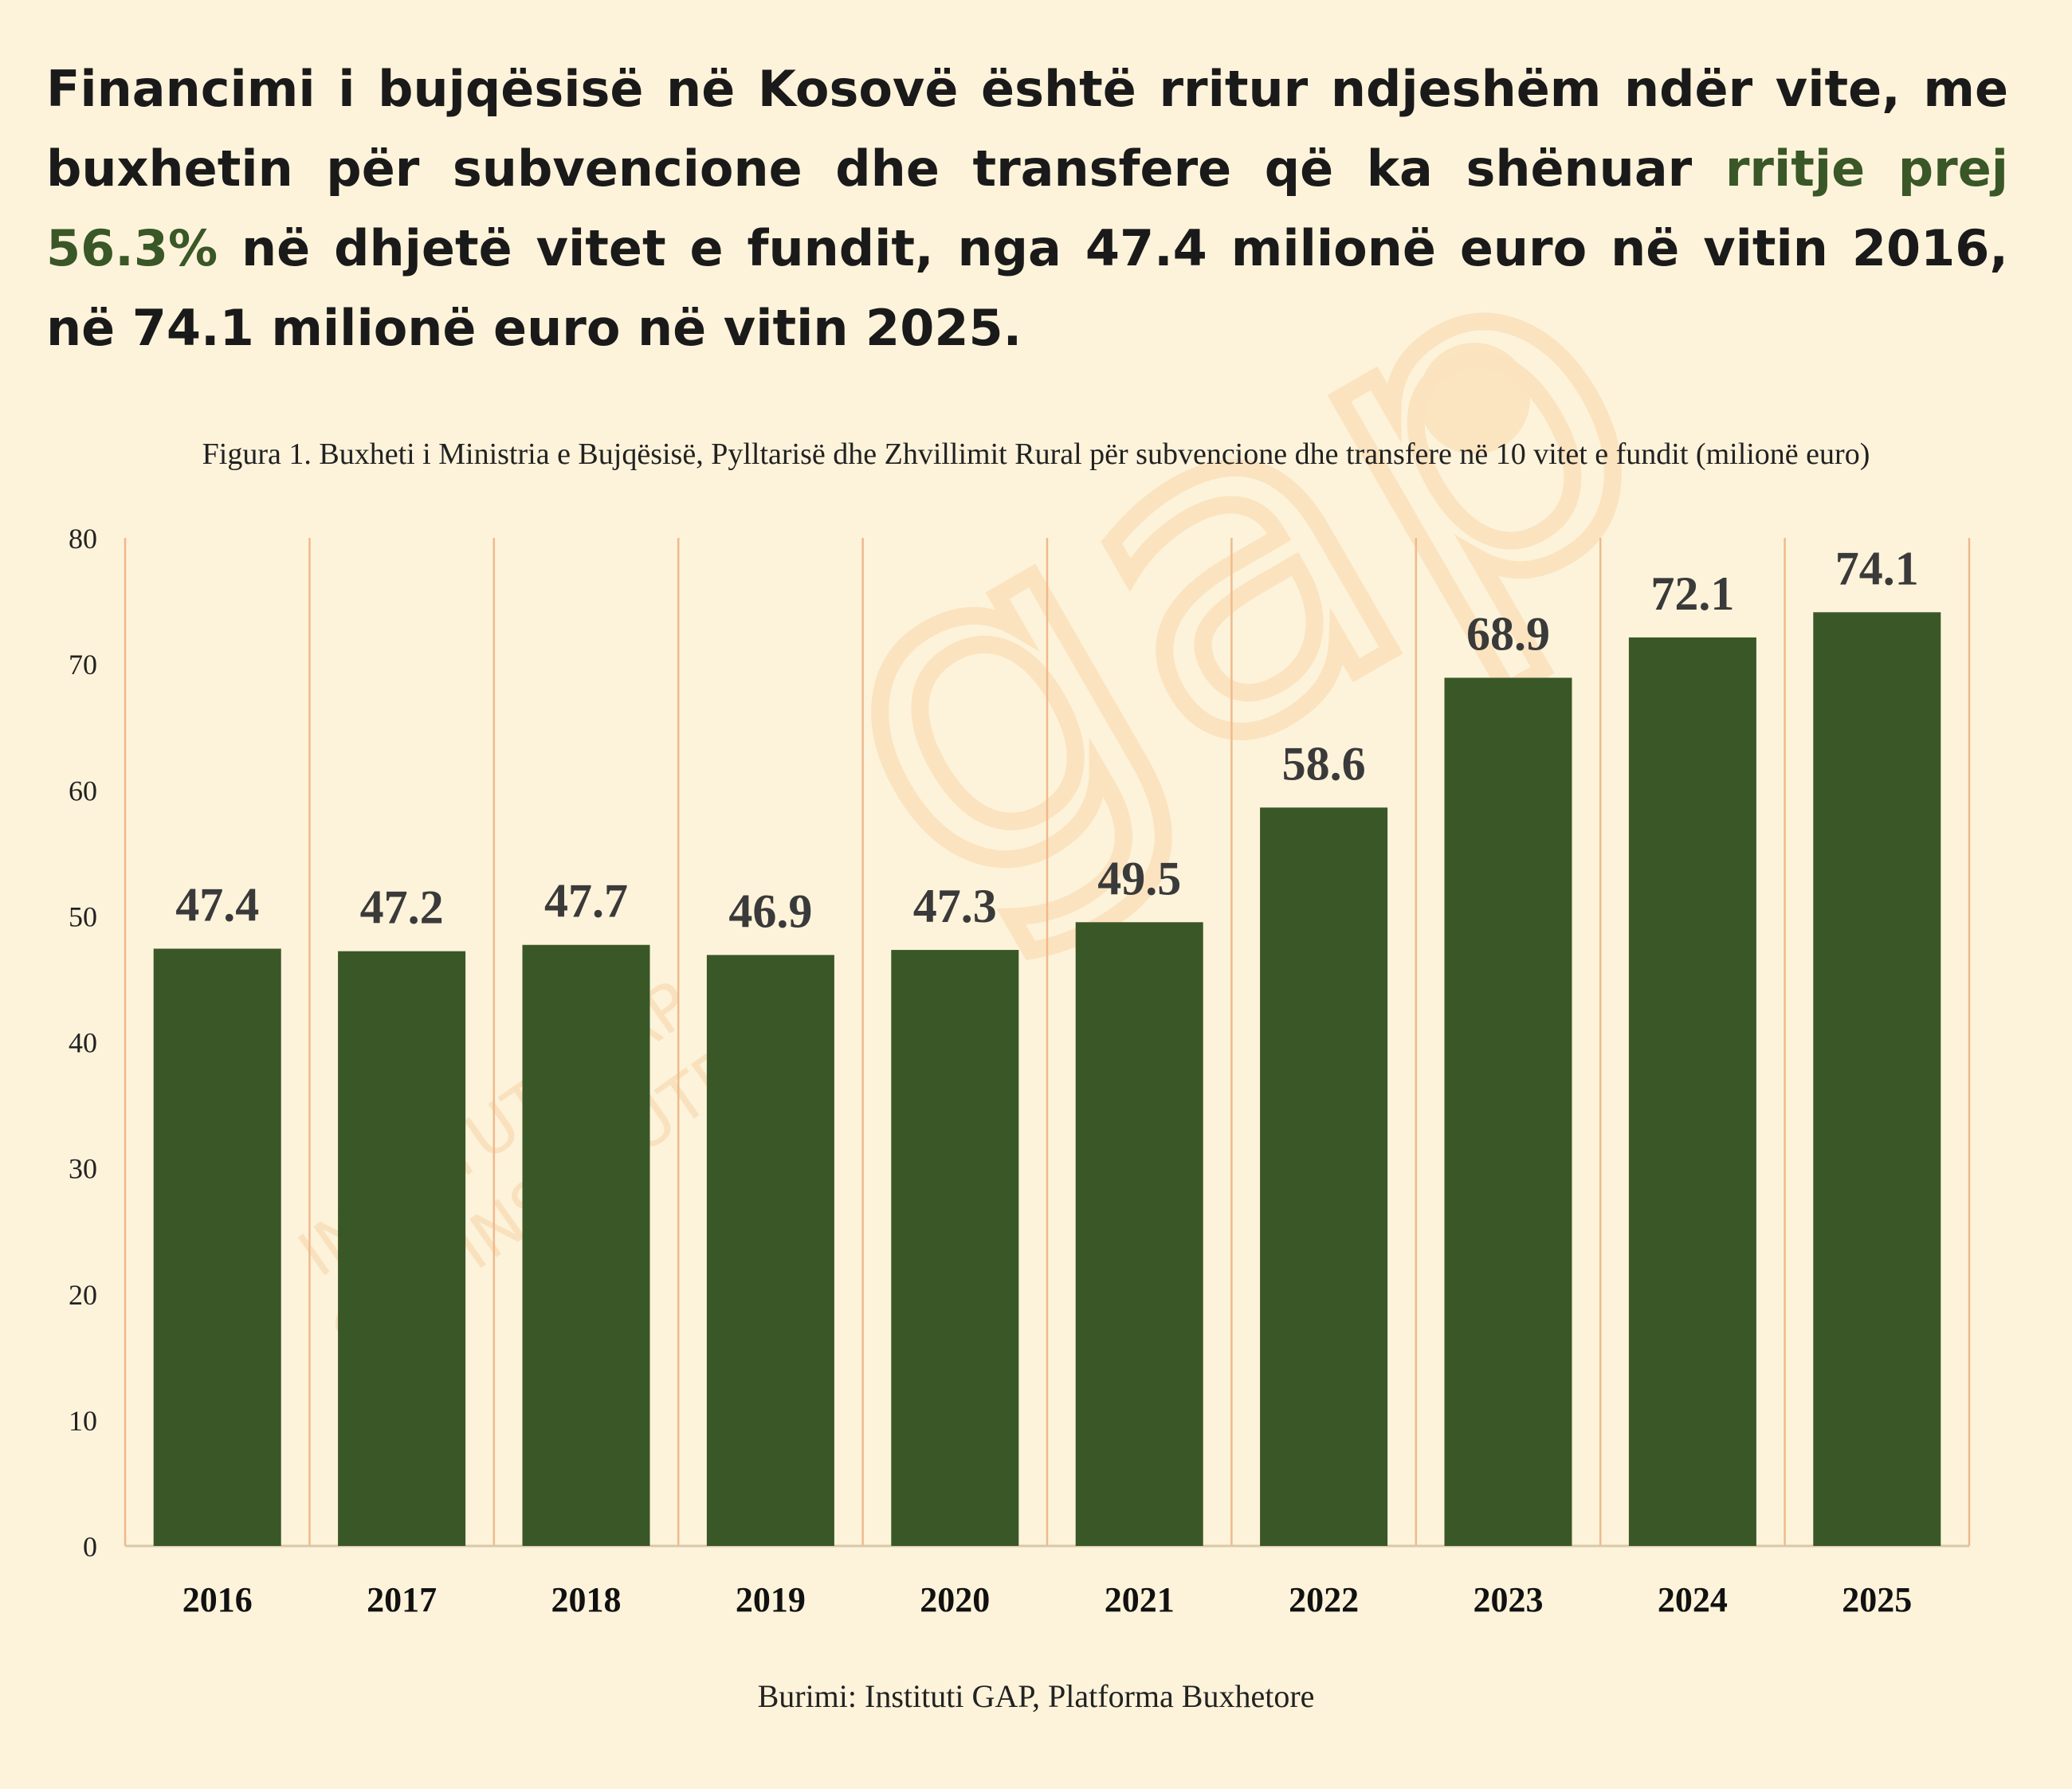 This screenshot has height=1789, width=2072. What do you see at coordinates (217, 904) in the screenshot?
I see `data-label: 47.4` at bounding box center [217, 904].